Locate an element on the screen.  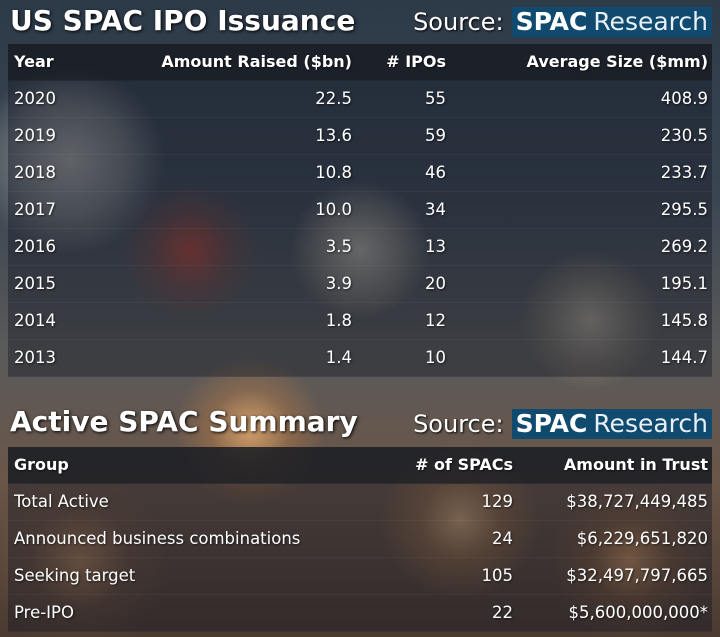
table-cell: 2016 is located at coordinates (35, 246).